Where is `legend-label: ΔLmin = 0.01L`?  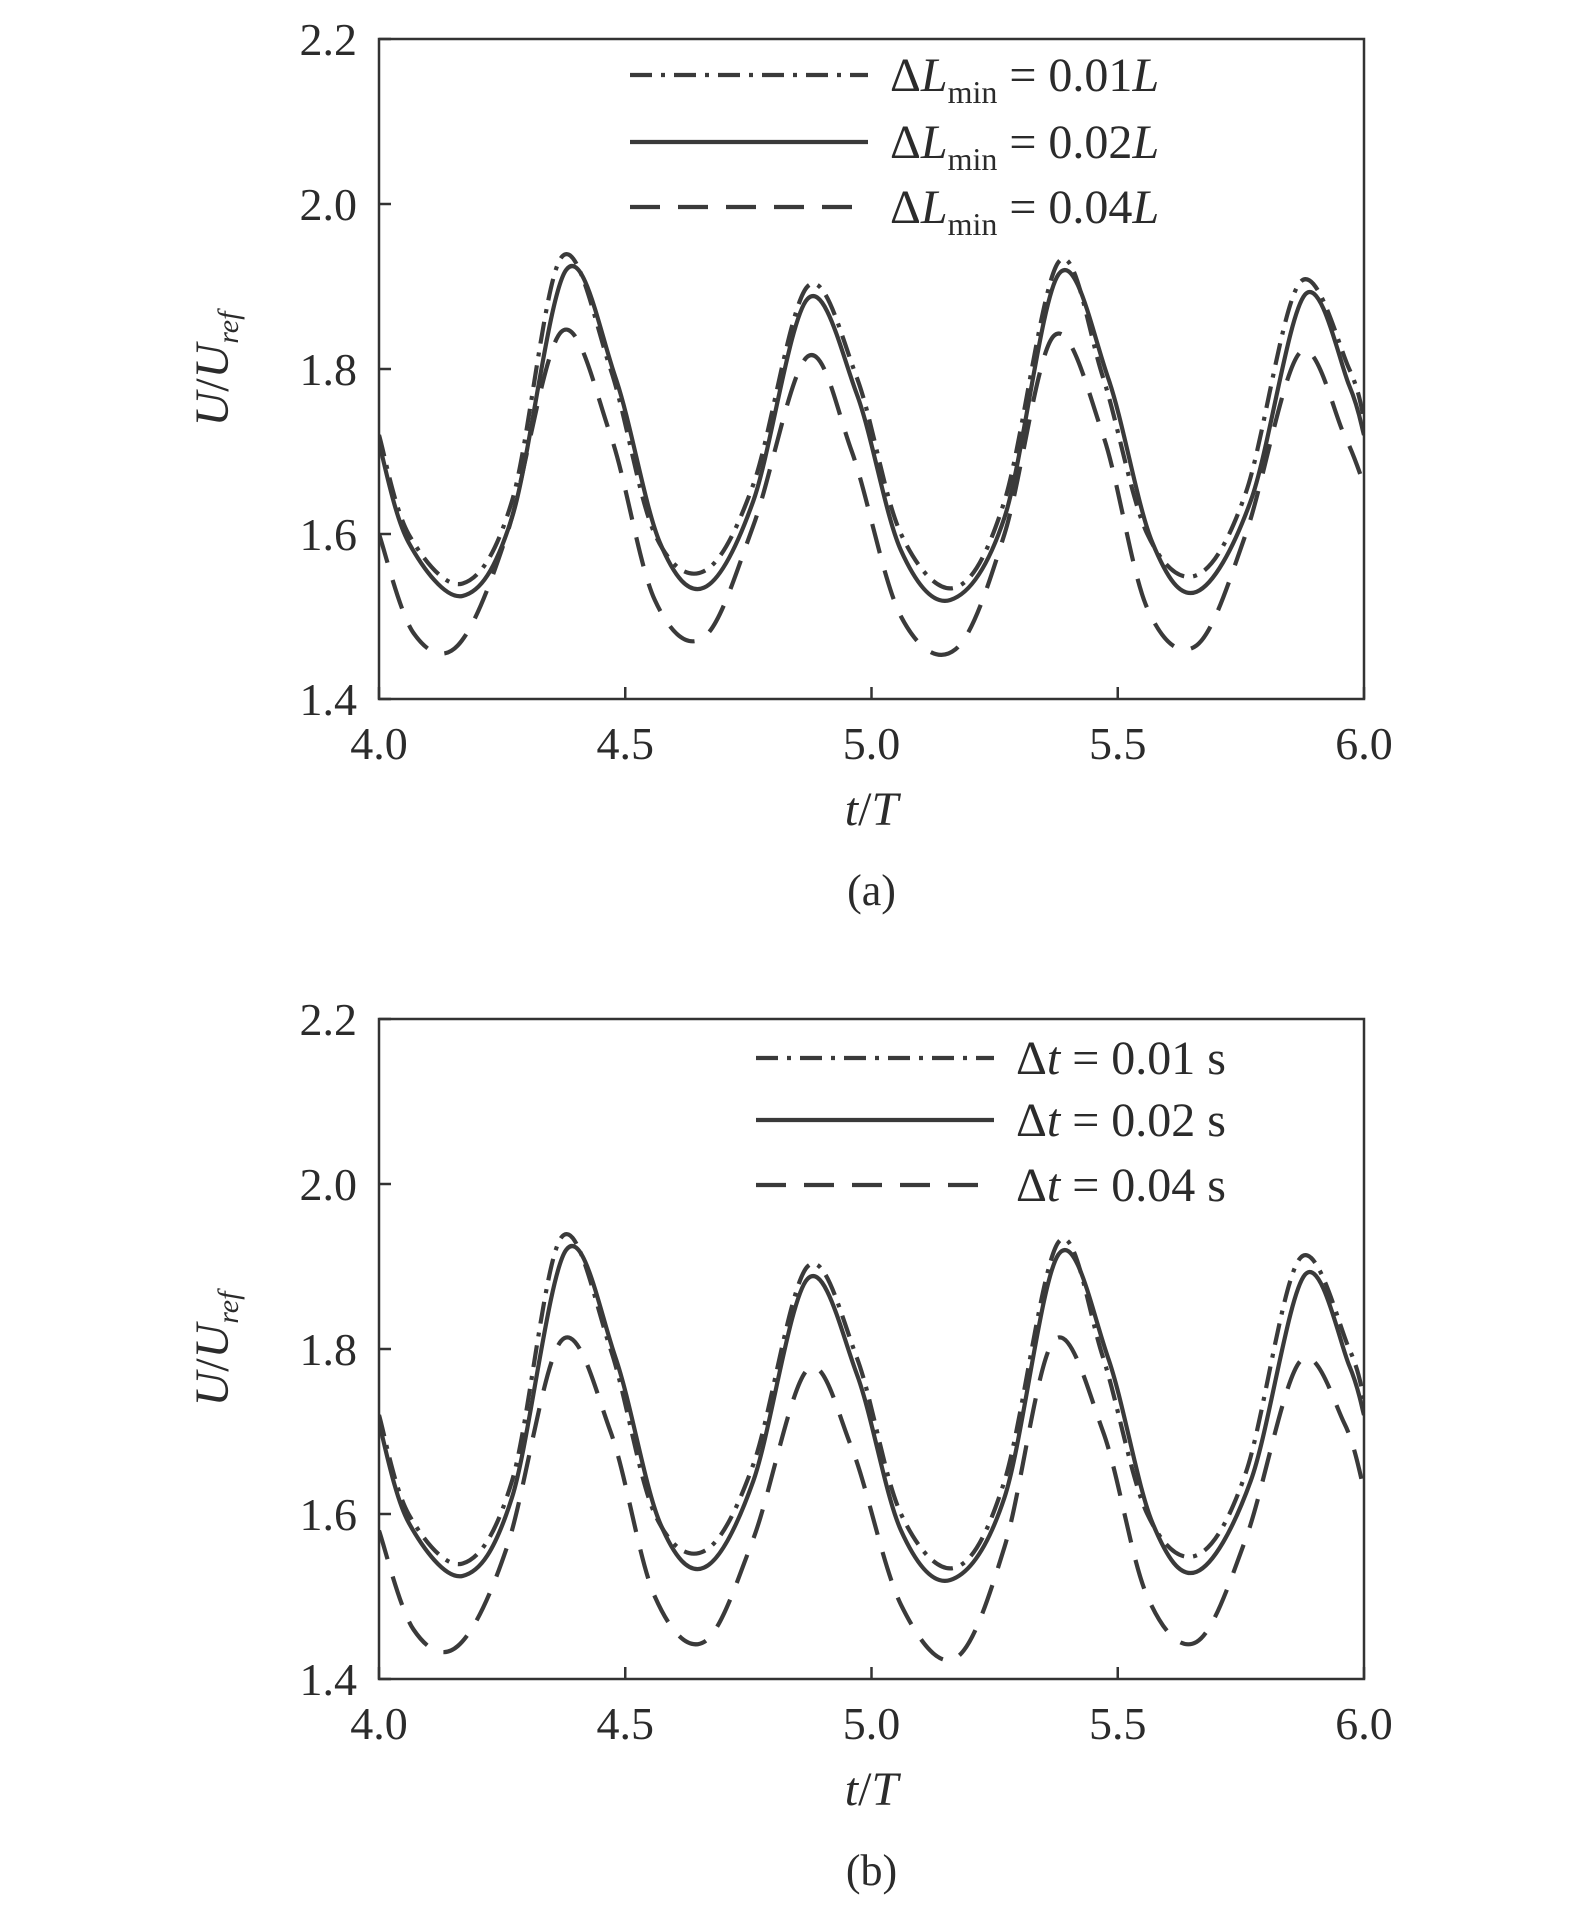
legend-label: ΔLmin = 0.01L is located at coordinates (1024, 79).